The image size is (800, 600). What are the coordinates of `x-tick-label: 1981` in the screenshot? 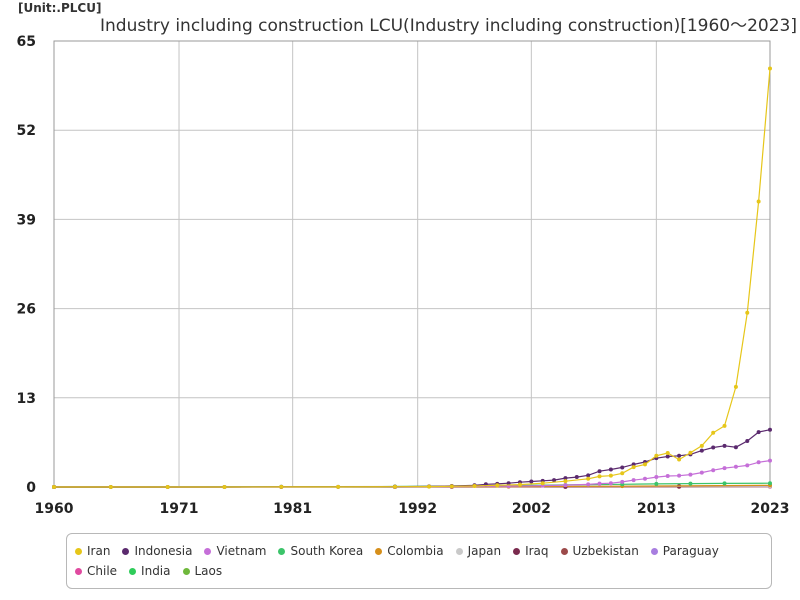 It's located at (292, 509).